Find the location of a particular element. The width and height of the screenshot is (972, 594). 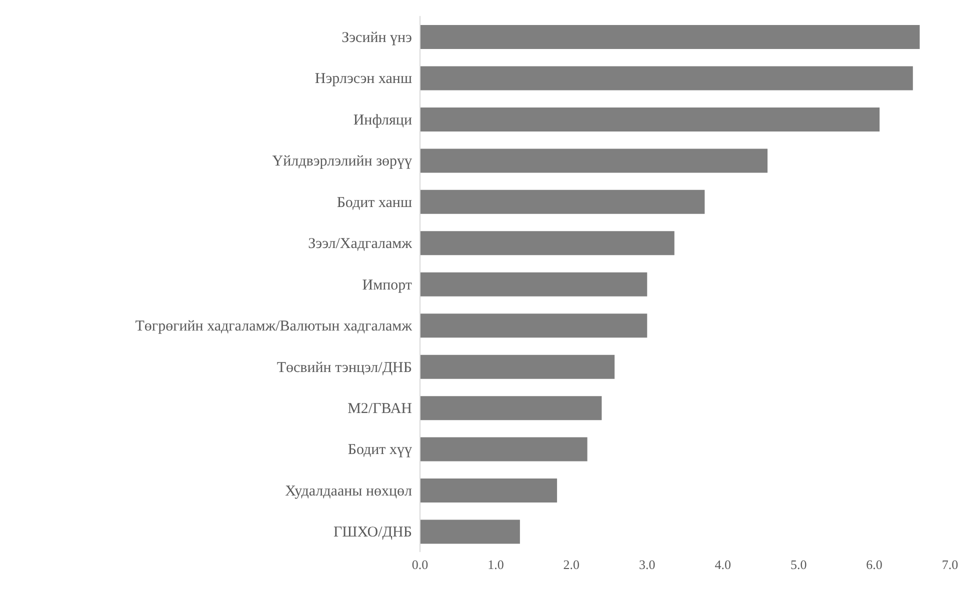

y-tick-label: Худалдааны нөхцөл is located at coordinates (349, 491).